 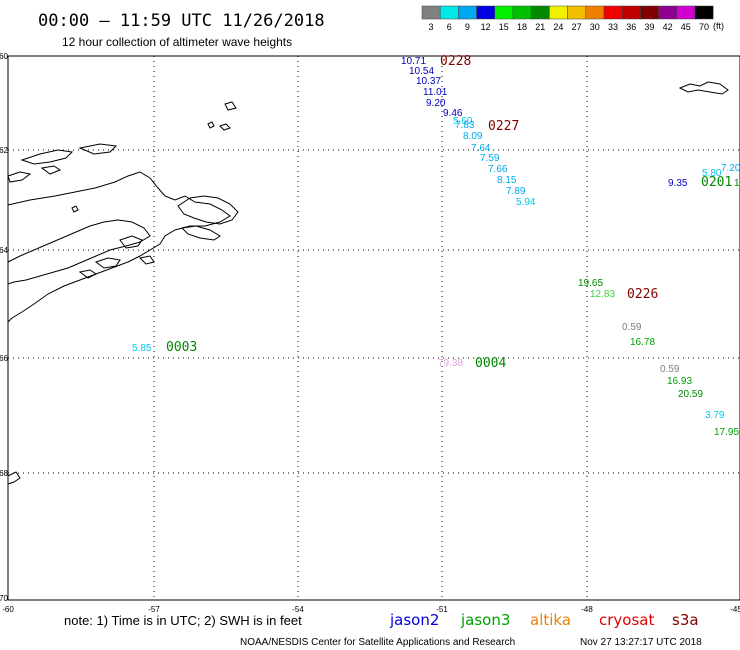 What do you see at coordinates (4, 56) in the screenshot?
I see `latitude-label: -60` at bounding box center [4, 56].